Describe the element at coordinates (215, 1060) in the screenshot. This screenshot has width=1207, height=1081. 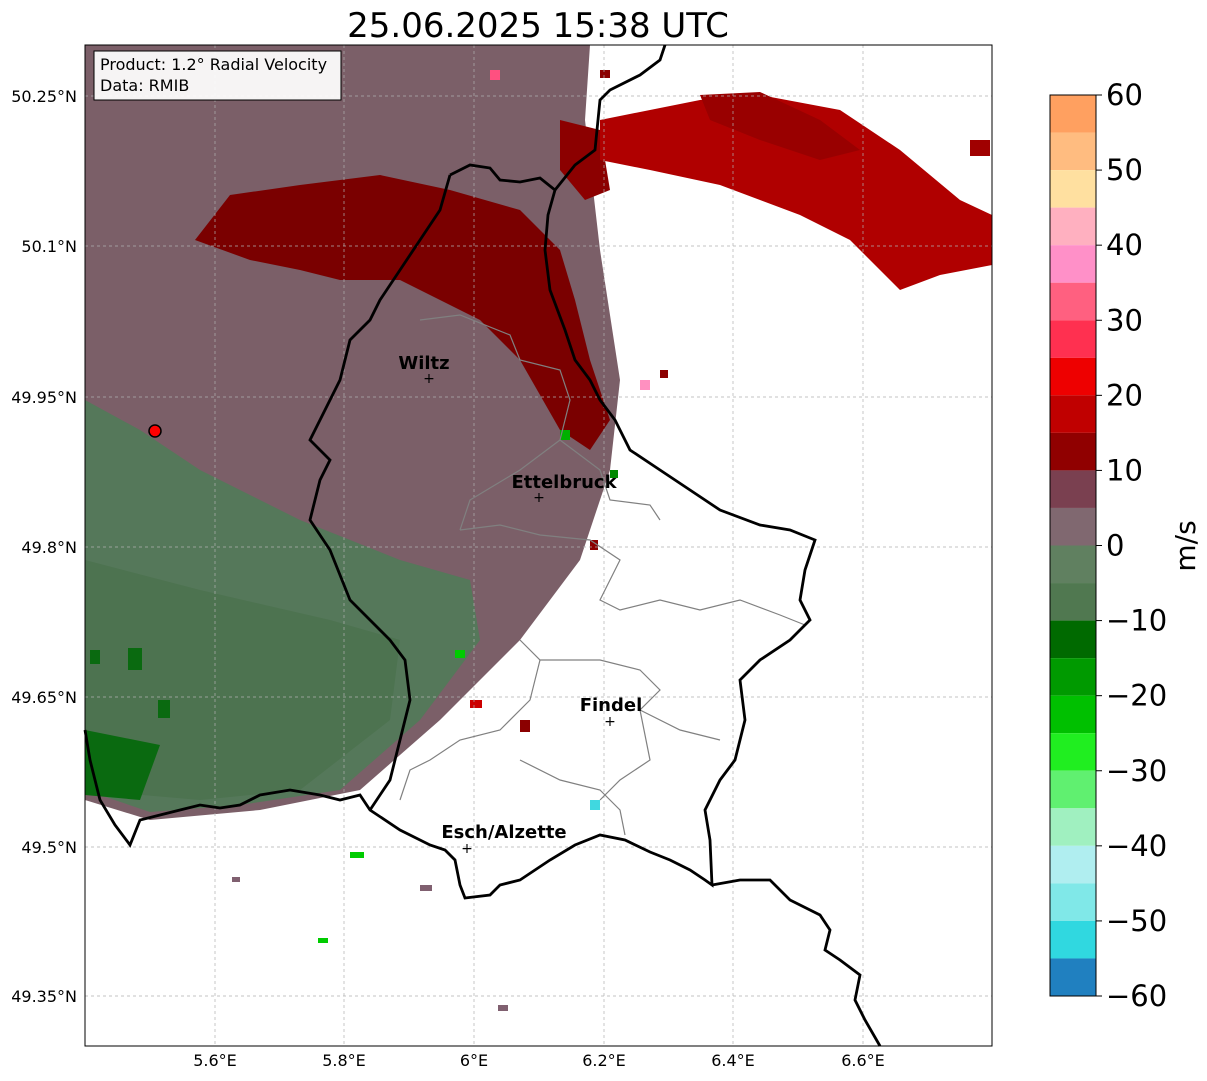
I see `lon-tick: 5.6°E` at that location.